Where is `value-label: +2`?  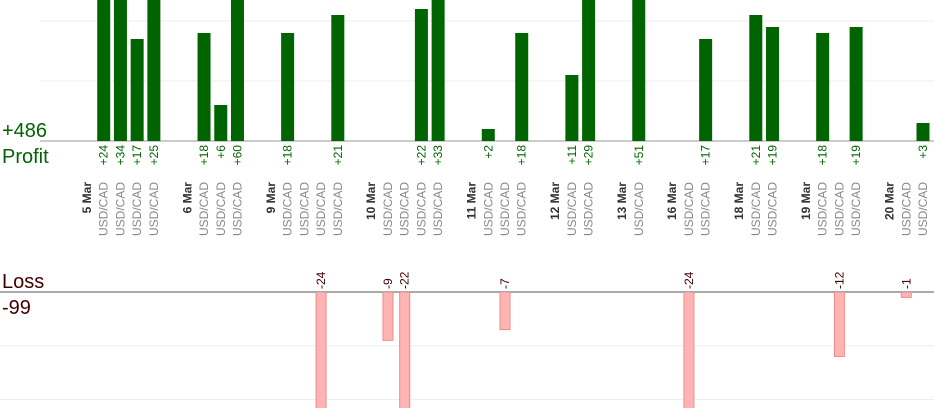 value-label: +2 is located at coordinates (488, 152).